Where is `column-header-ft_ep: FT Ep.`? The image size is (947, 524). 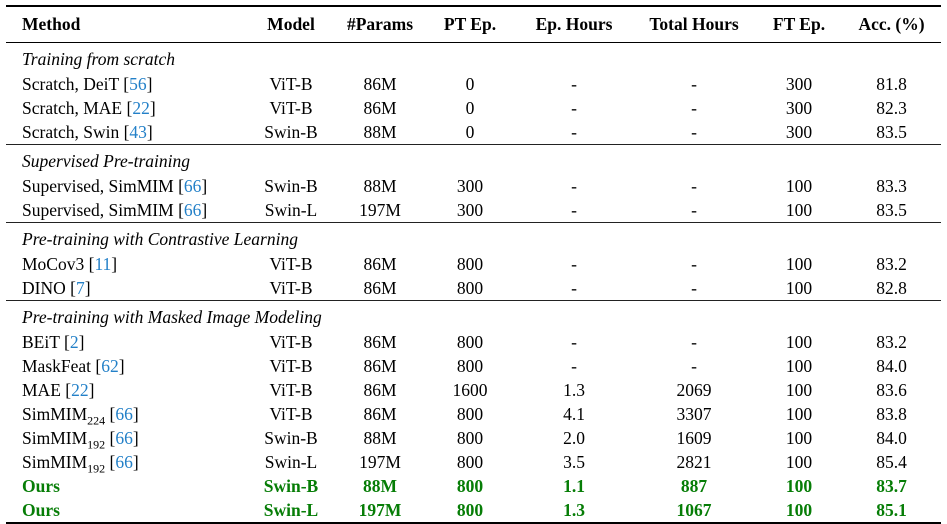
column-header-ft_ep: FT Ep. is located at coordinates (799, 24).